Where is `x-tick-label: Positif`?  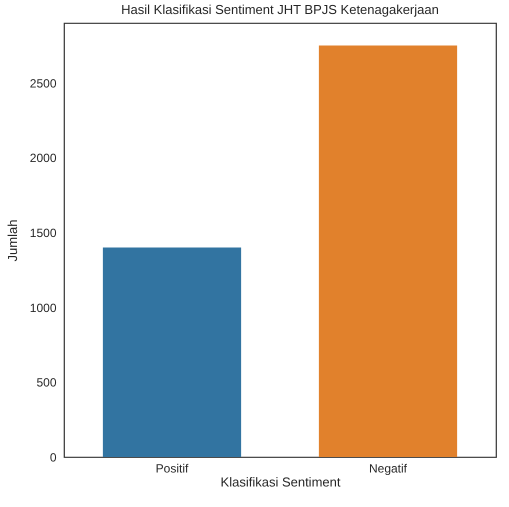 x-tick-label: Positif is located at coordinates (172, 469).